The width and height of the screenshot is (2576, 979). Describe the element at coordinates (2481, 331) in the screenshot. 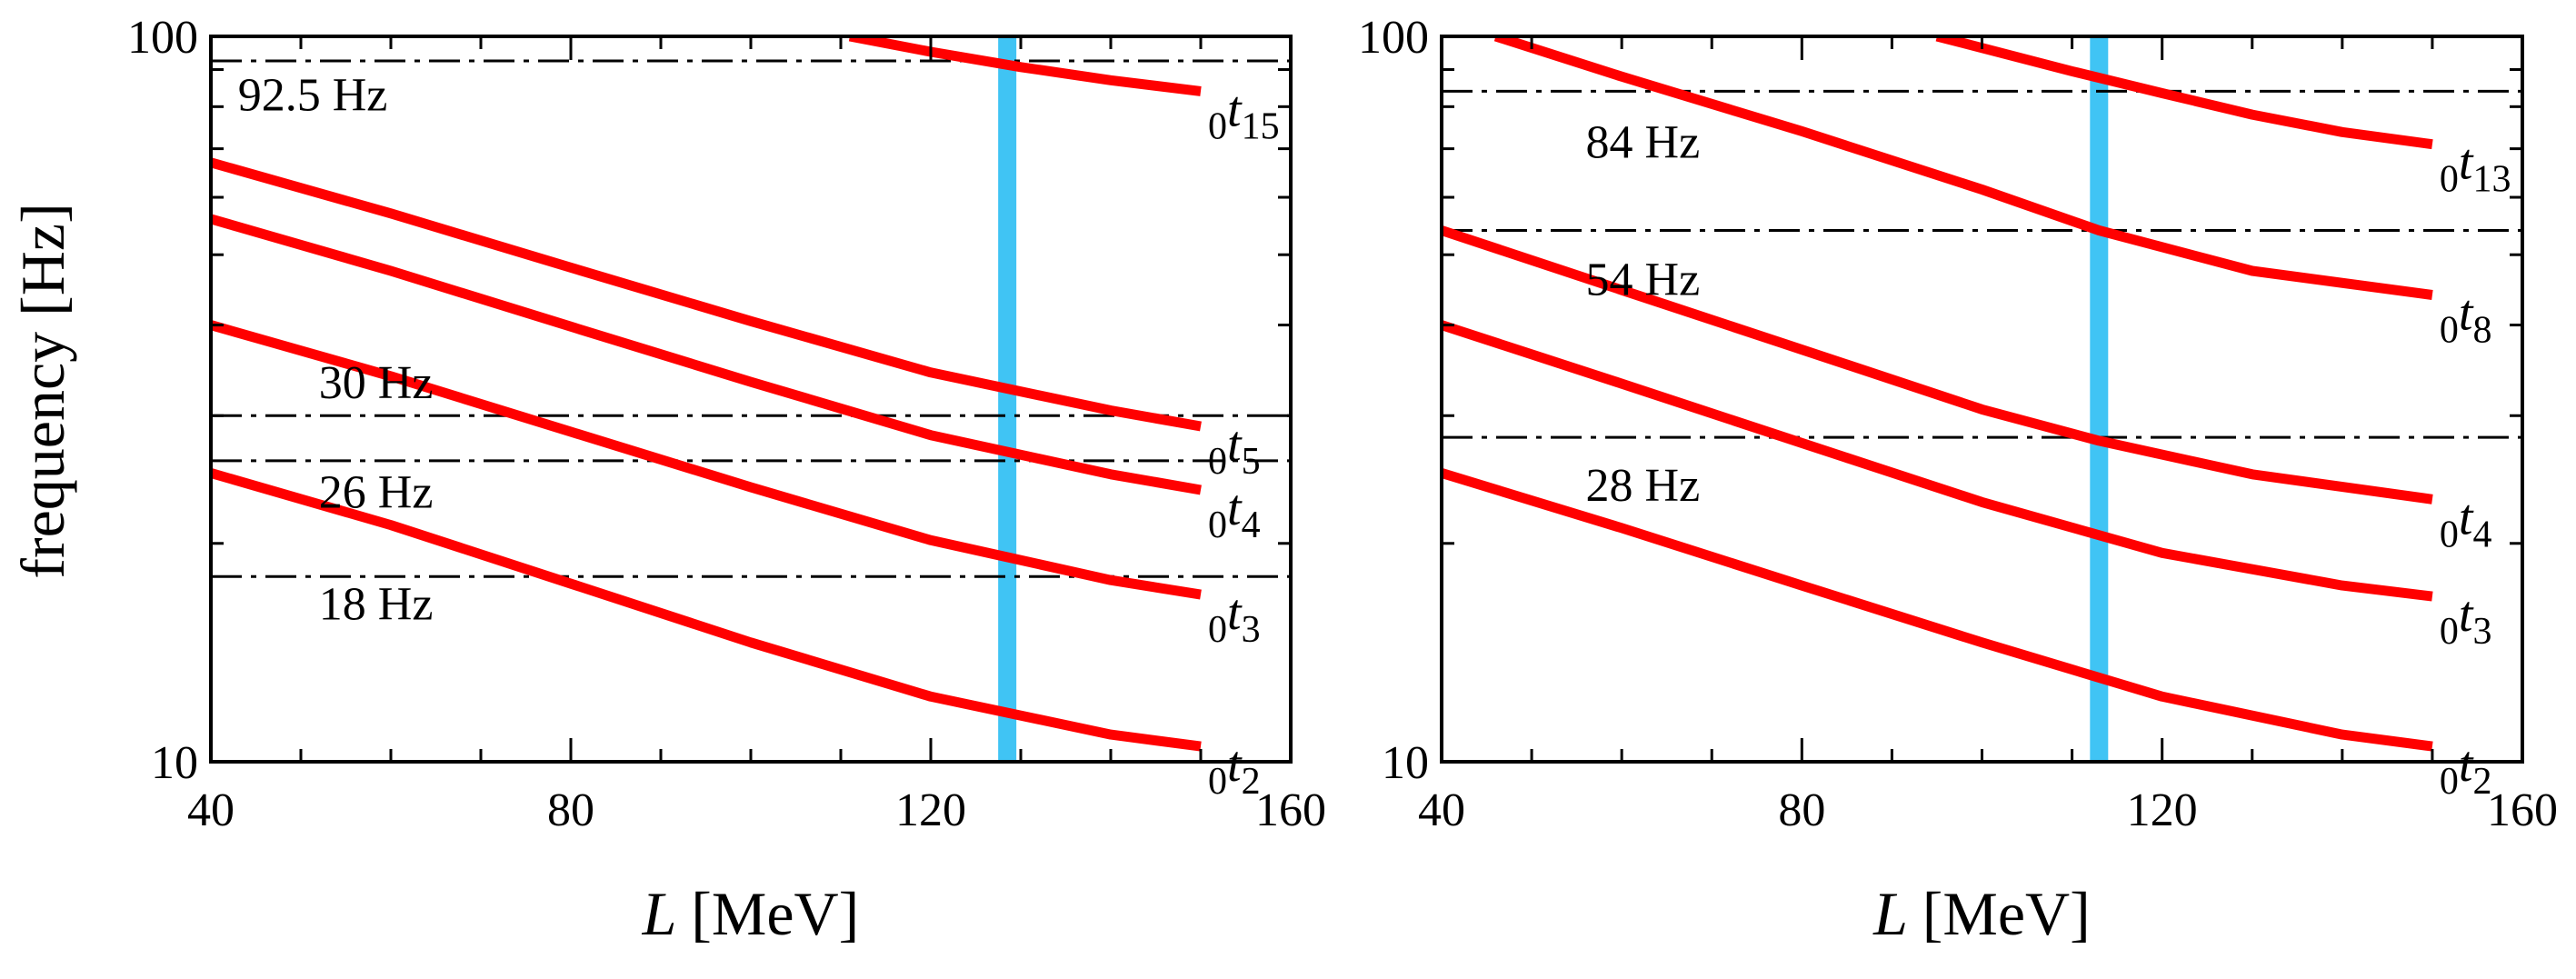

I see `series-label-subscript: 8` at that location.